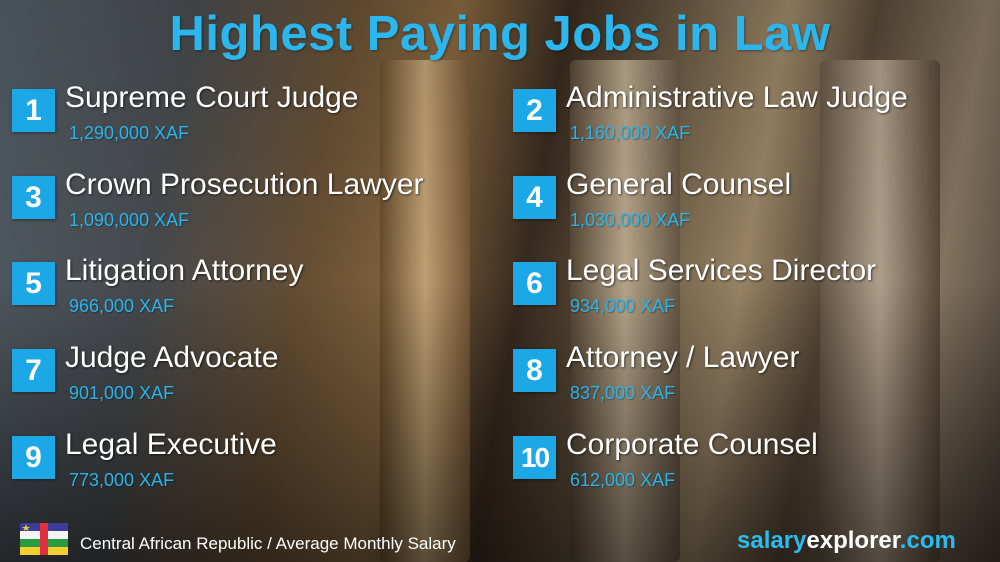 The image size is (1000, 562). I want to click on rank-badge: 6, so click(534, 284).